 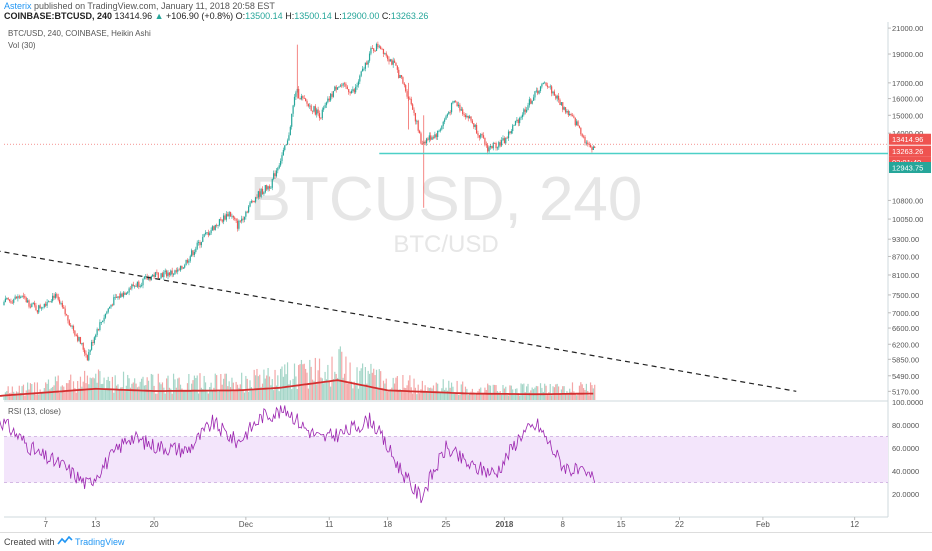 I want to click on change-arrow: ▲, so click(x=159, y=16).